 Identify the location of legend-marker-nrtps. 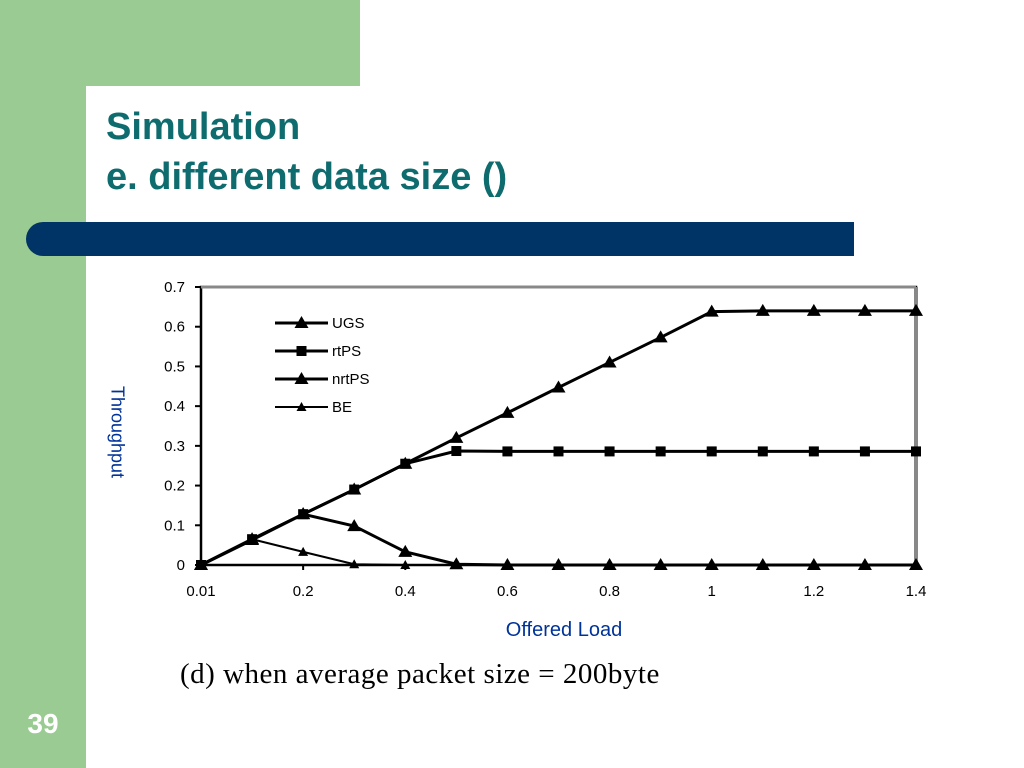
(301, 378).